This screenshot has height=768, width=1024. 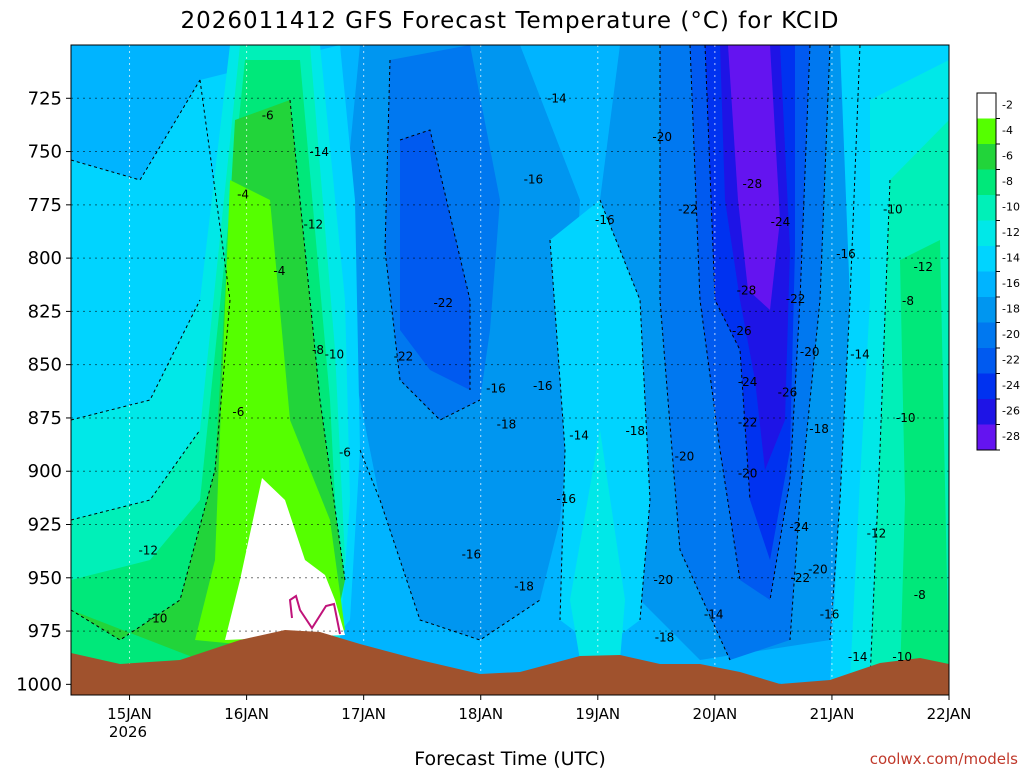 What do you see at coordinates (1011, 334) in the screenshot?
I see `colorbar-label: -20` at bounding box center [1011, 334].